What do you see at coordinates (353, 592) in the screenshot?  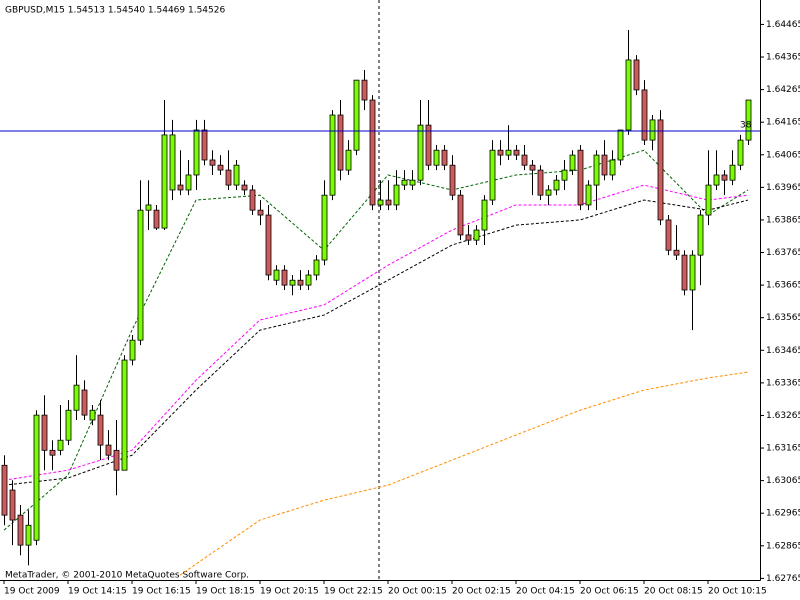 I see `x-tick-label: 19 Oct 22:15` at bounding box center [353, 592].